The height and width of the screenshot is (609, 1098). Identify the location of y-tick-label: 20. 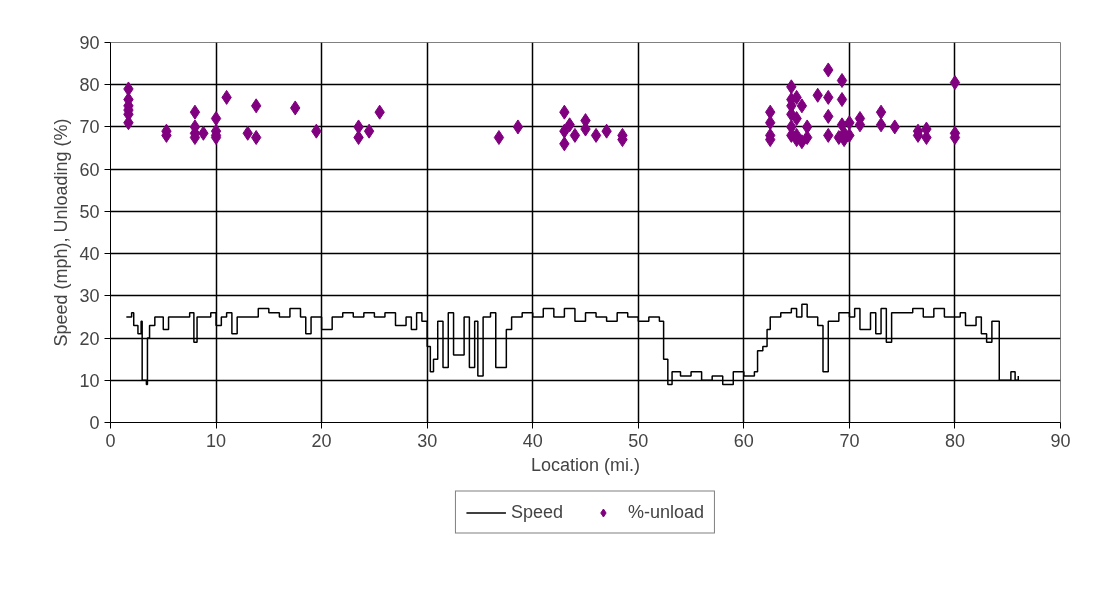
(89, 338).